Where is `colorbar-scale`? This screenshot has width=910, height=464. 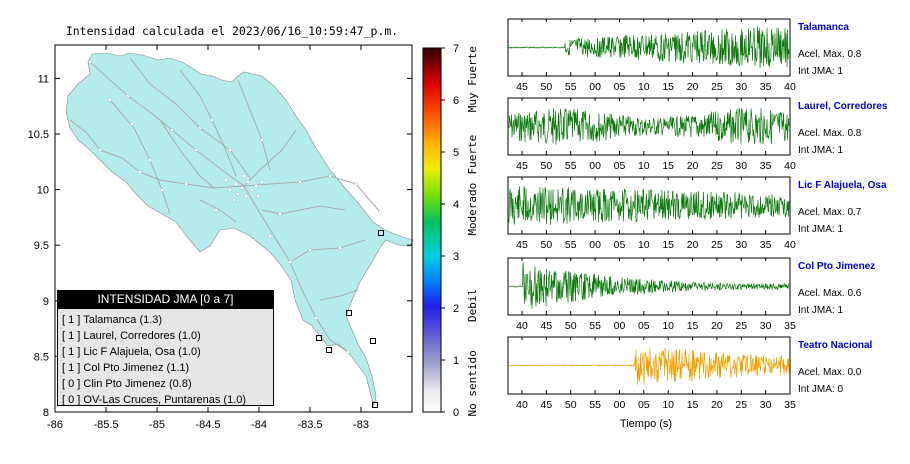
colorbar-scale is located at coordinates (432, 230).